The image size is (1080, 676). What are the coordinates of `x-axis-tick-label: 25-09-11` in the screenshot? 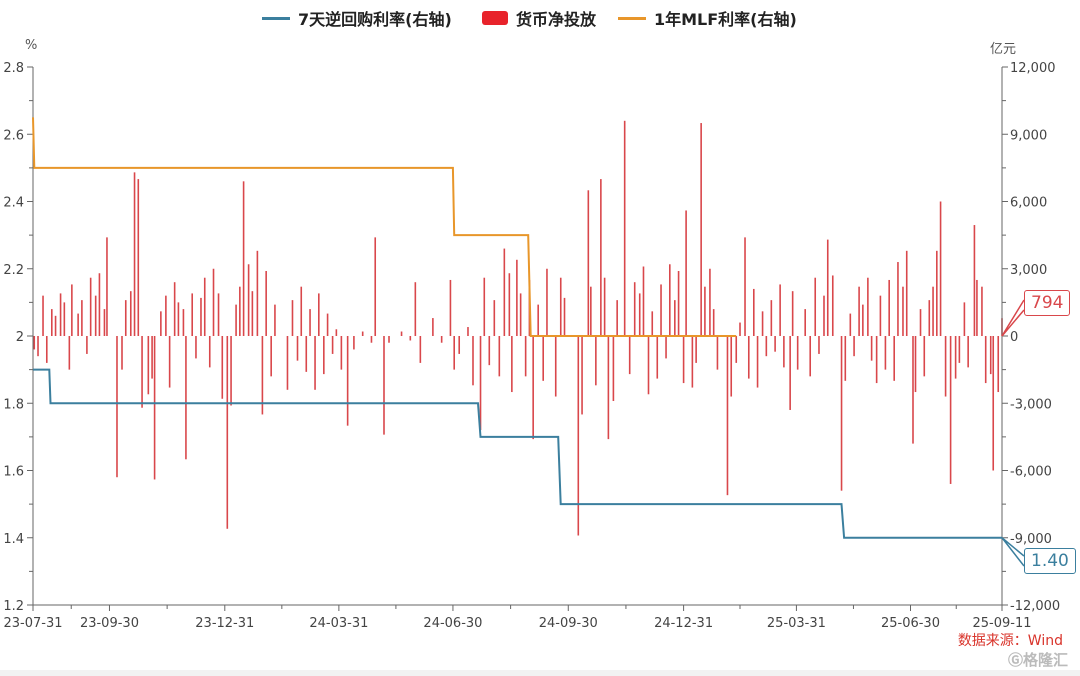 It's located at (1001, 623).